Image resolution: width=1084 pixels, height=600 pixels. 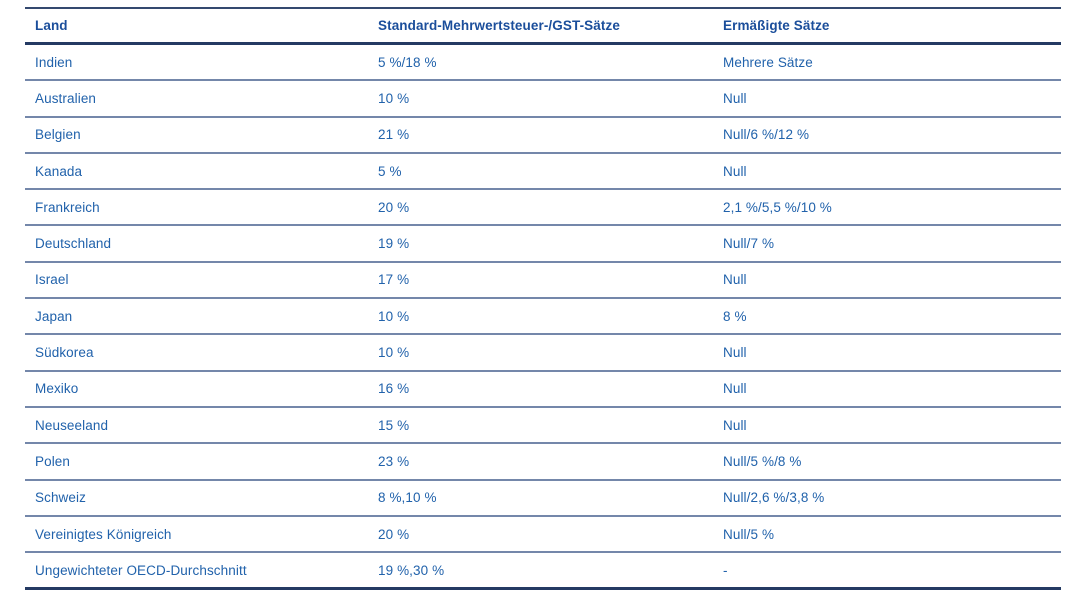 I want to click on column-header-standard-rate: Standard-Mehrwertsteuer-/GST-Sätze, so click(x=499, y=25).